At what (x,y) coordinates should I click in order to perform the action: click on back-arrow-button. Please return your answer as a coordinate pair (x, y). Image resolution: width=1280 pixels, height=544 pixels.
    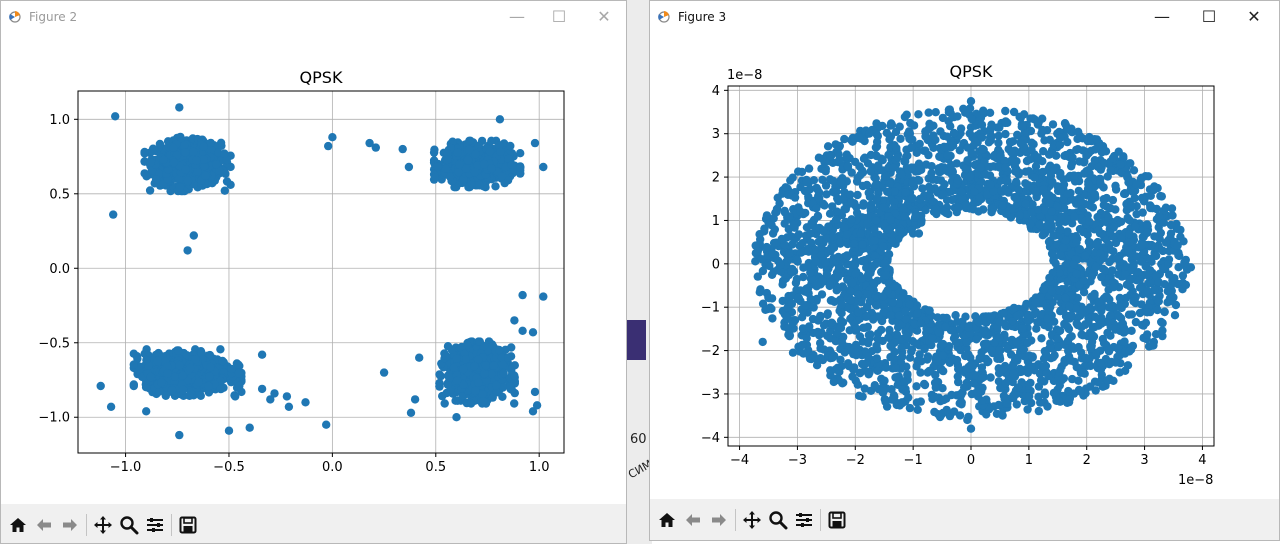
    Looking at the image, I should click on (44, 525).